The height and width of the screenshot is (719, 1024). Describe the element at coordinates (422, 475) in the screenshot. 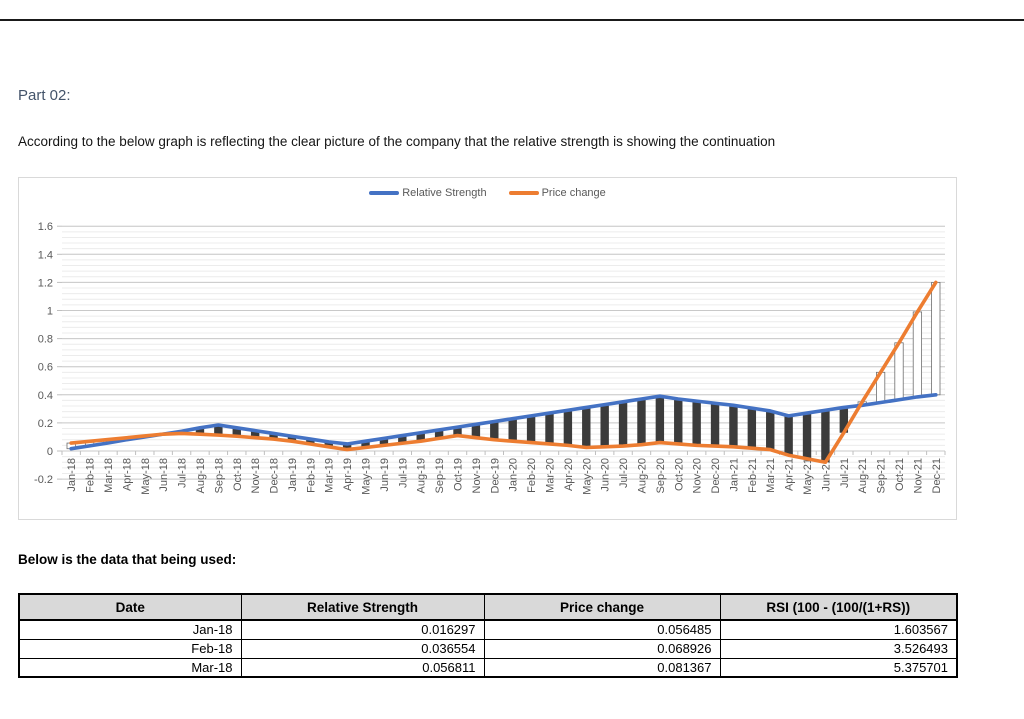

I see `x-axis-label: Aug-19` at that location.